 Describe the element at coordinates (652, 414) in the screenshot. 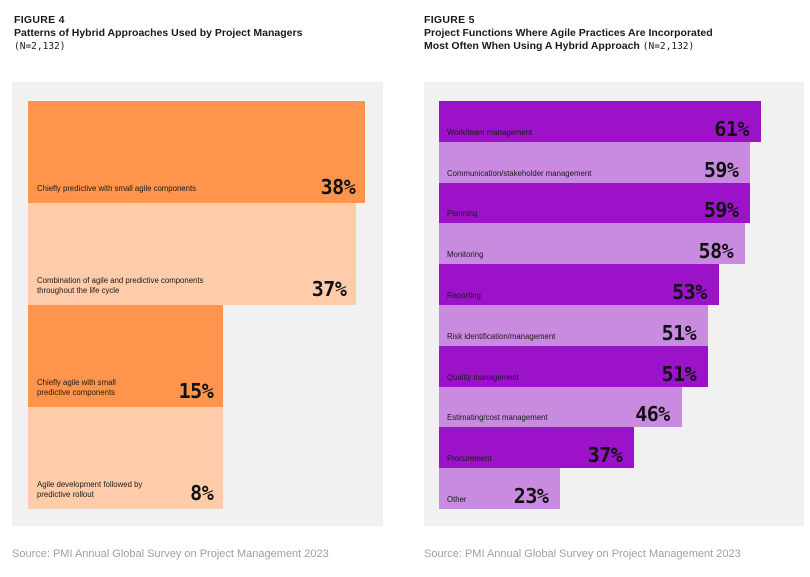

I see `figure5-bar-value: 46%` at that location.